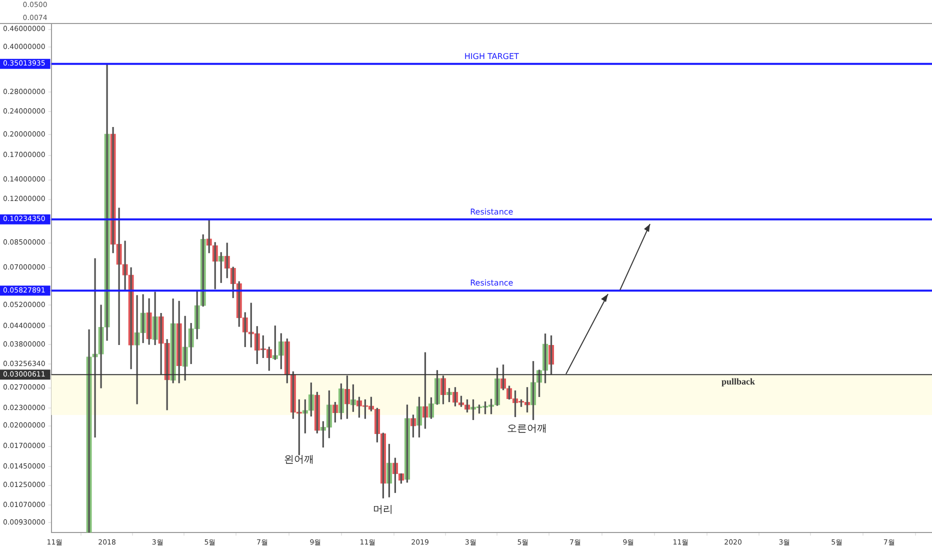 Image resolution: width=932 pixels, height=550 pixels. Describe the element at coordinates (383, 510) in the screenshot. I see `annotation: 머리` at that location.